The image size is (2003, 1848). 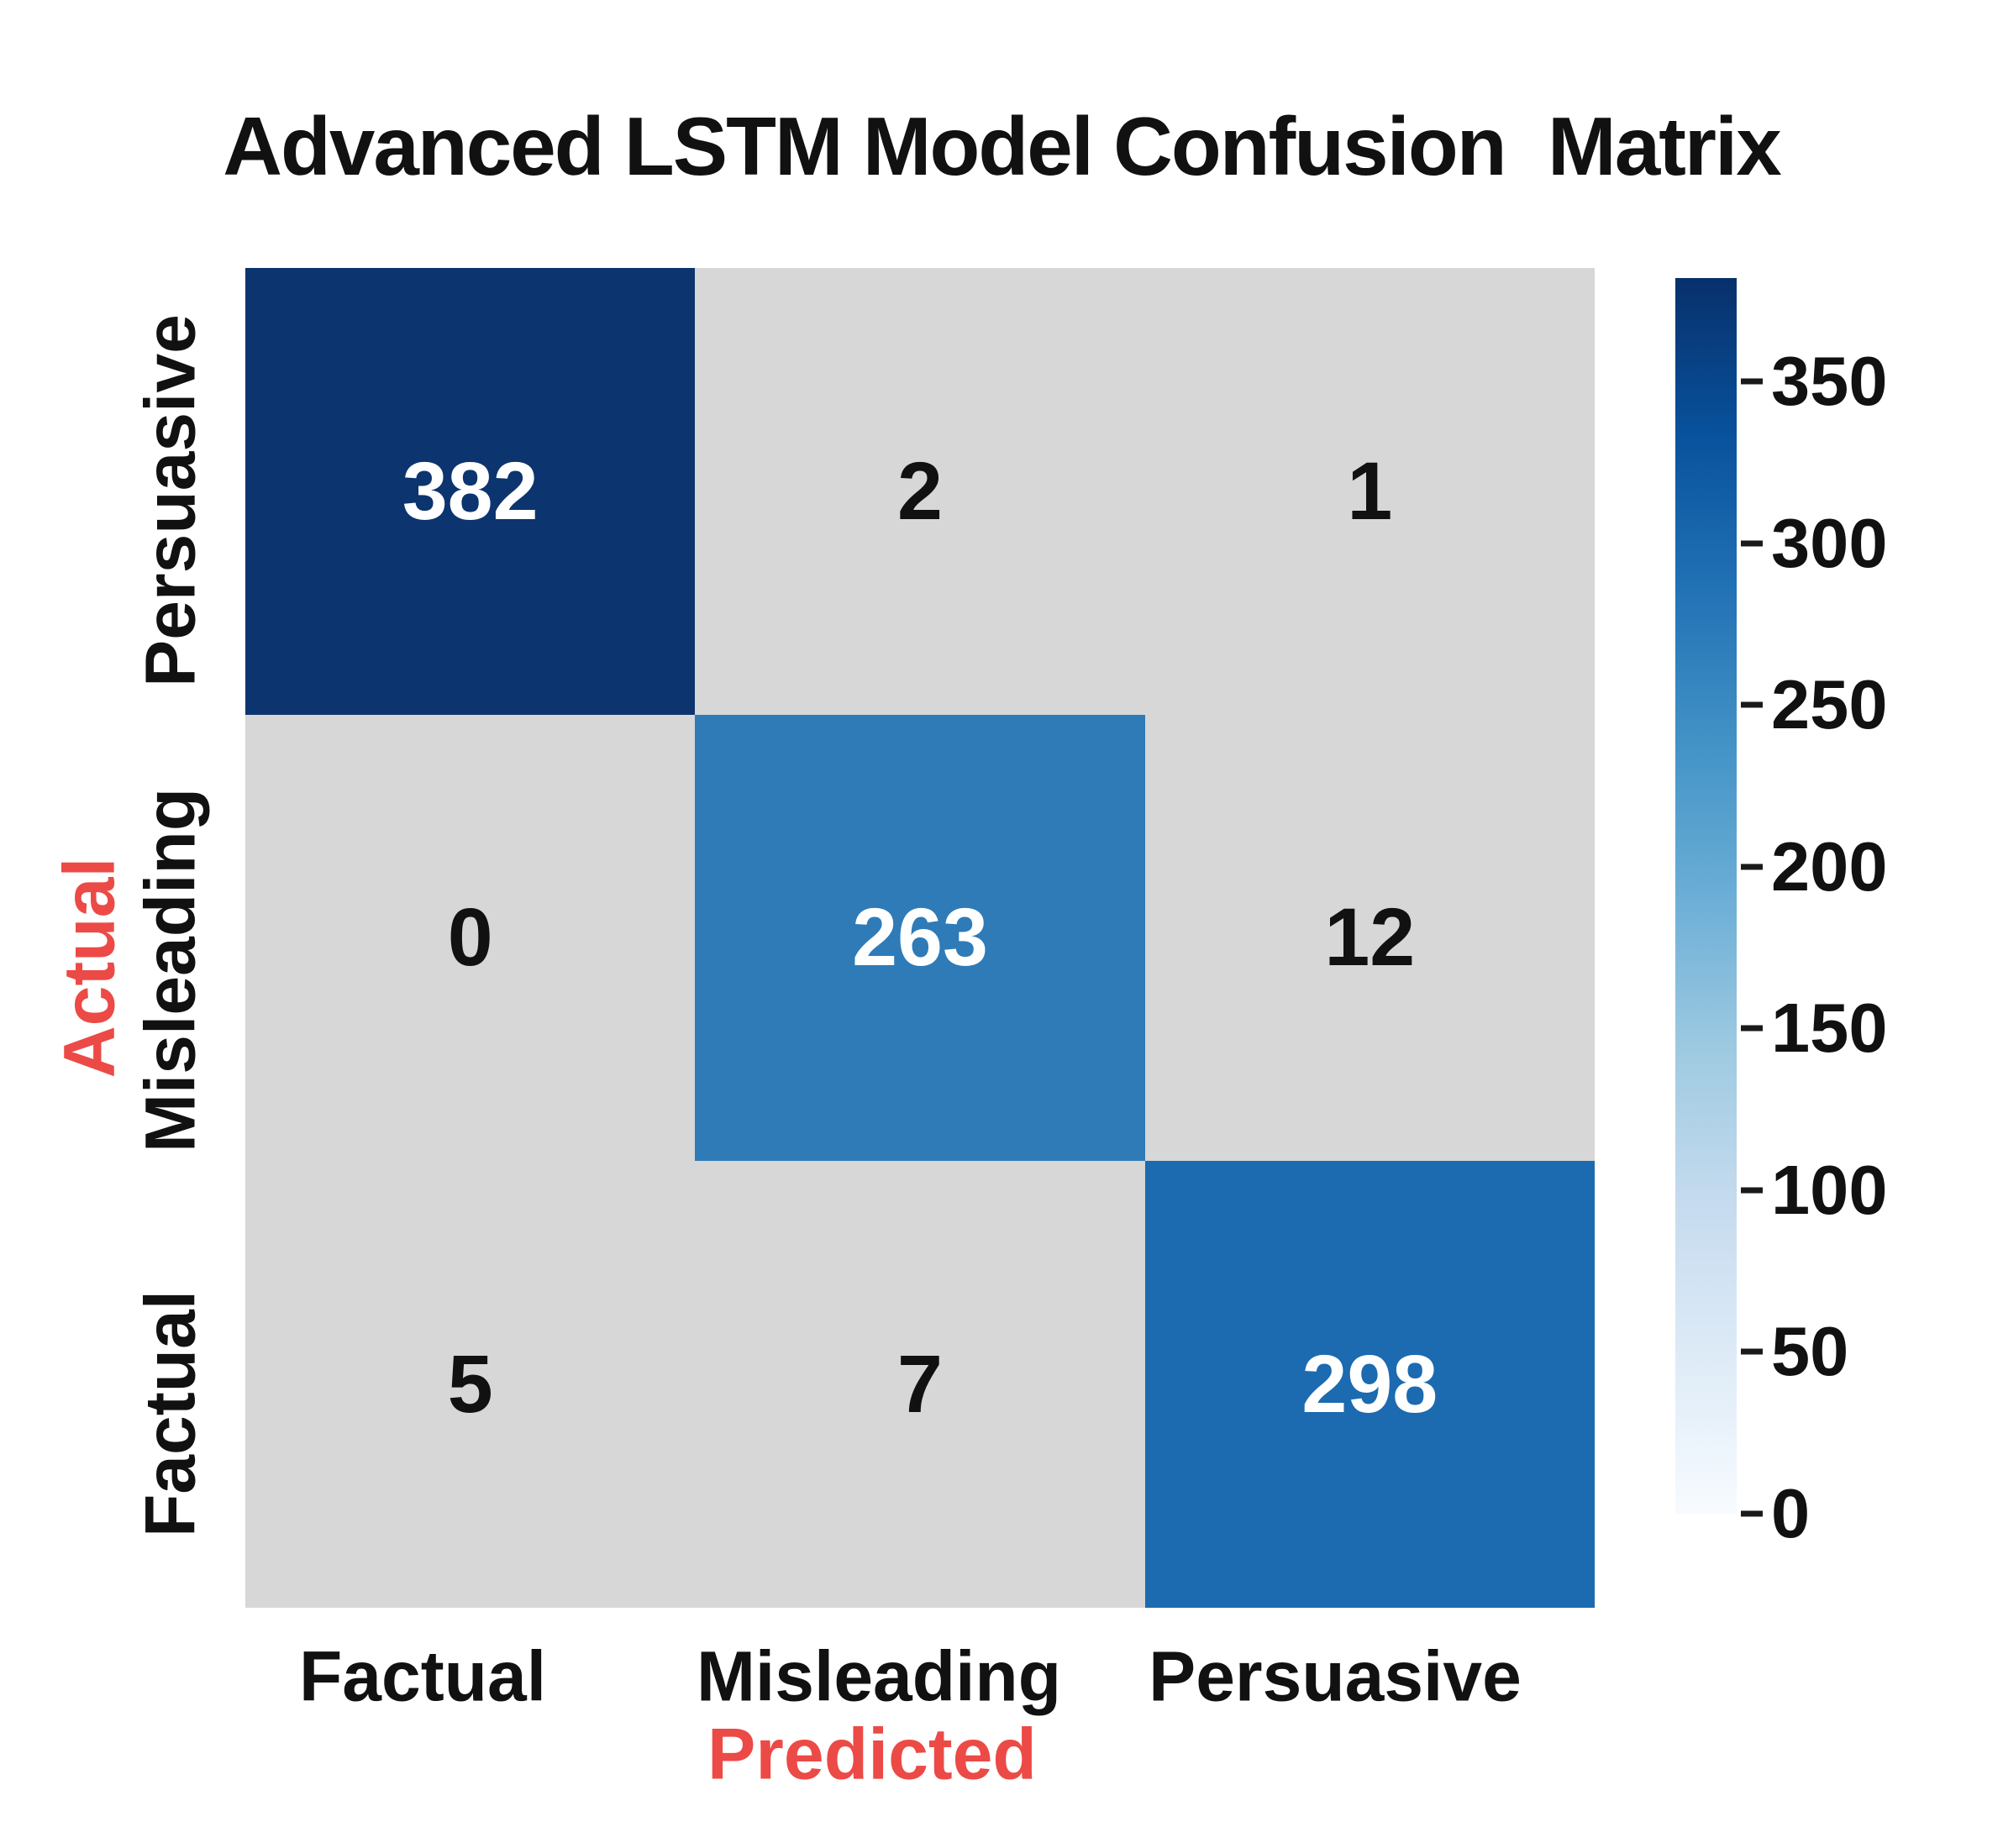 What do you see at coordinates (470, 491) in the screenshot?
I see `matrix-cell-actual-persuasive-predicted-factual: 382` at bounding box center [470, 491].